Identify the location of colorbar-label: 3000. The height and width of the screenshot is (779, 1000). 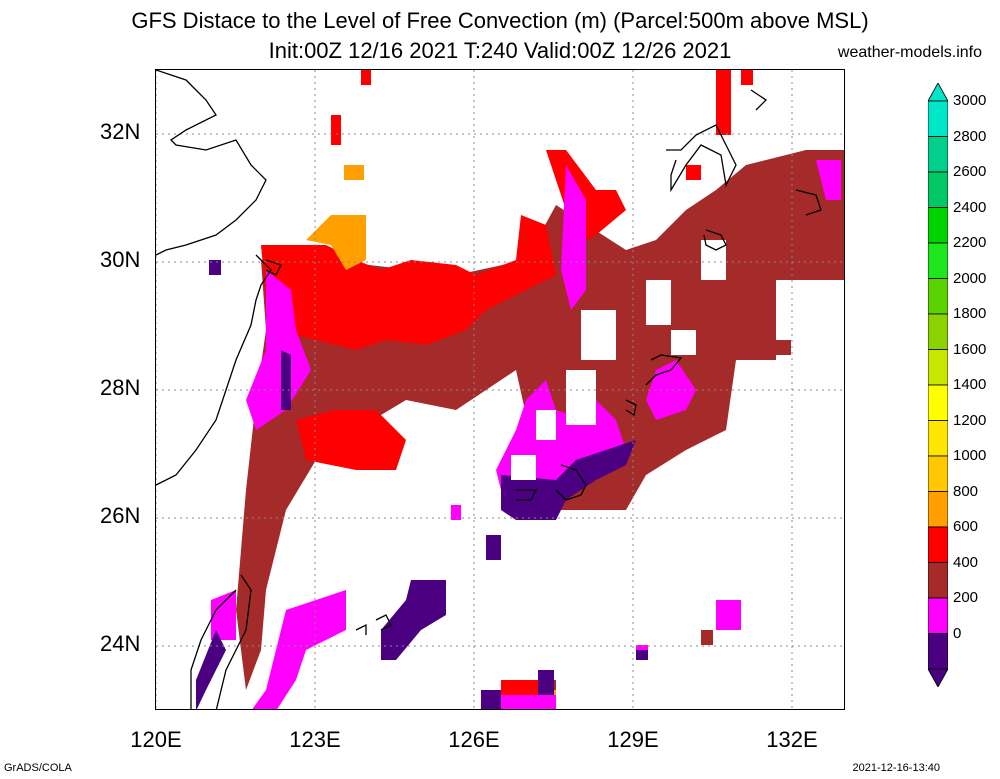
(970, 100).